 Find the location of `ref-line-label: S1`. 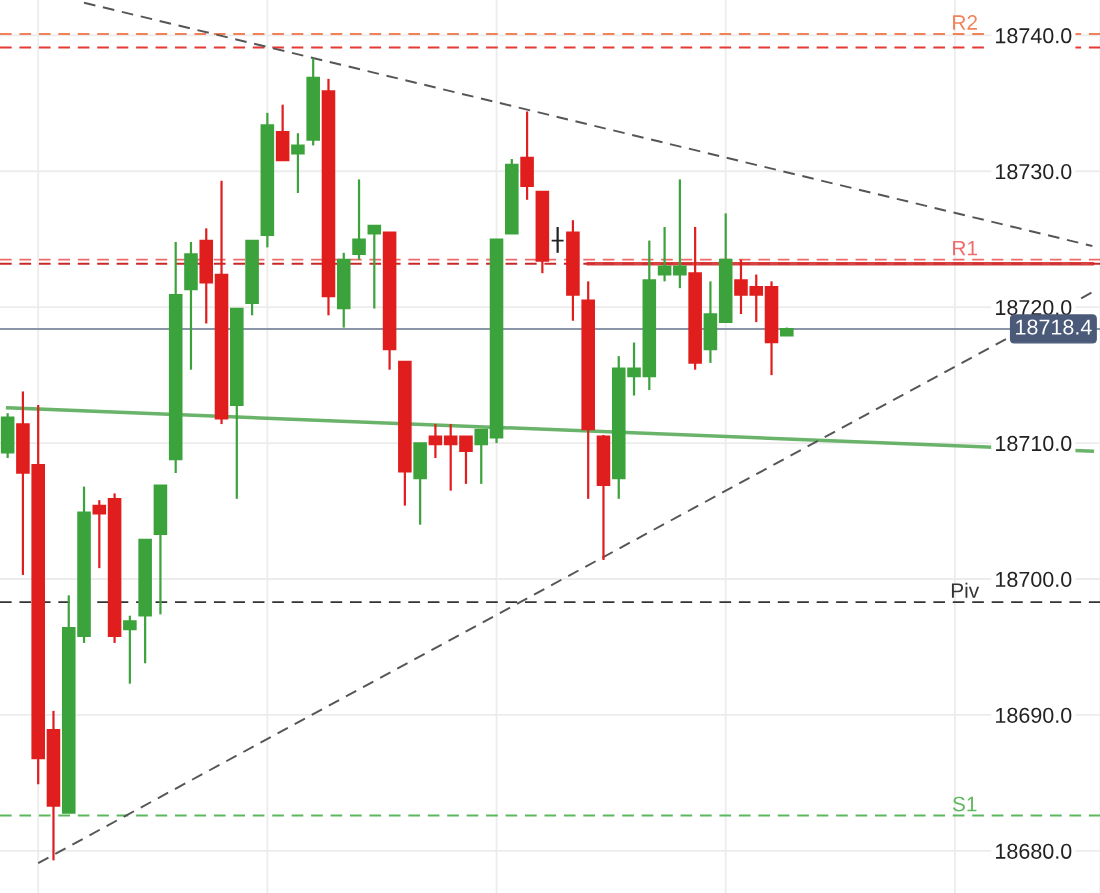

ref-line-label: S1 is located at coordinates (964, 804).